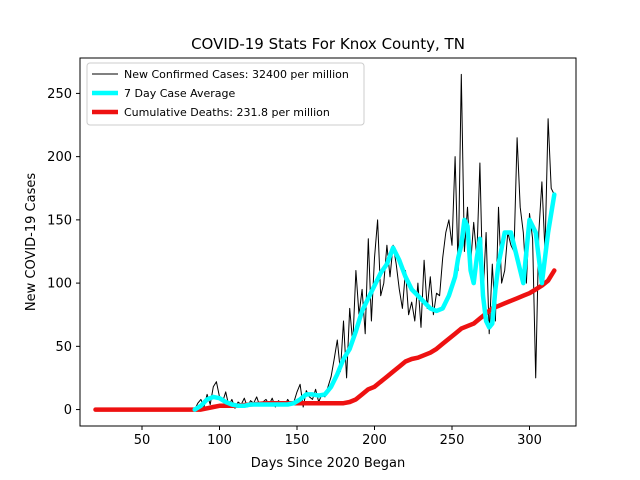 The image size is (640, 480). What do you see at coordinates (227, 112) in the screenshot?
I see `legend-label-2: Cumulative Deaths: 231.8 per million` at bounding box center [227, 112].